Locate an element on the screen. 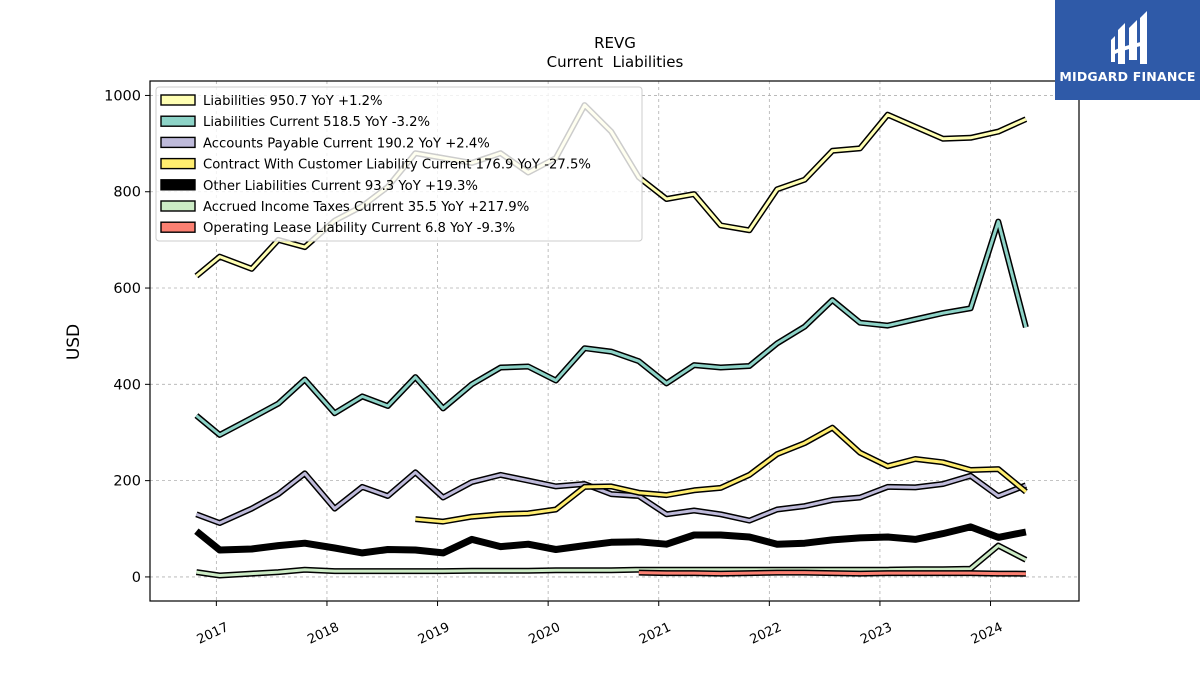 This screenshot has width=1200, height=675. y-axis: 0 200 400 600 800 1000 is located at coordinates (127, 337).